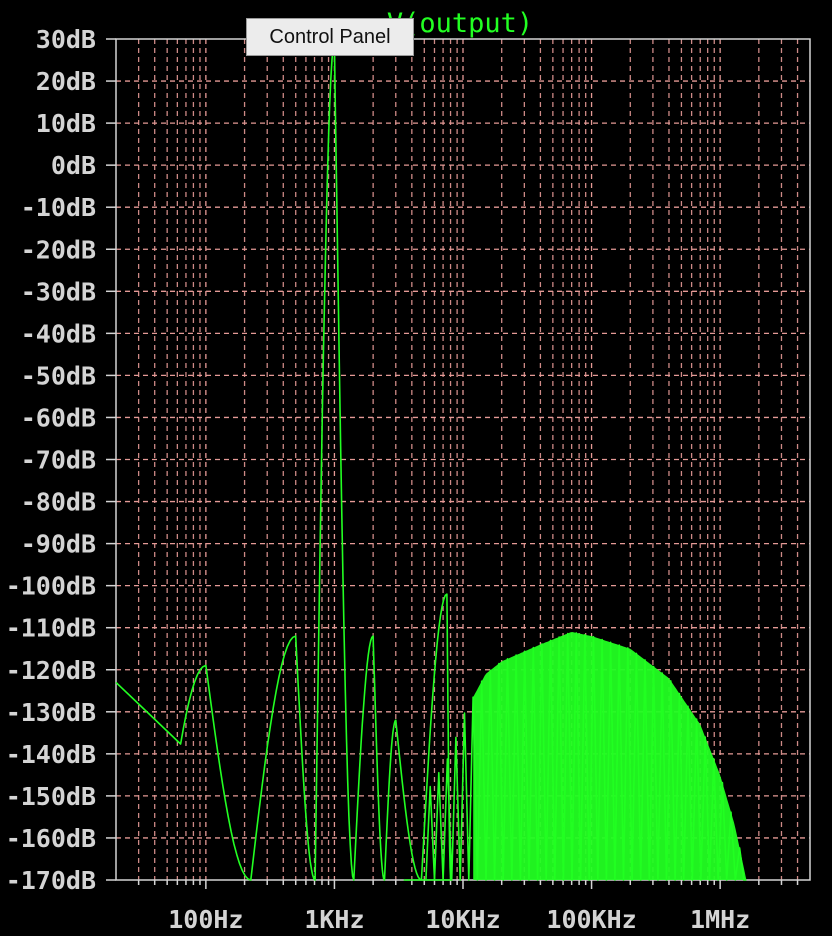  What do you see at coordinates (58, 544) in the screenshot?
I see `y-tick-label: -90dB` at bounding box center [58, 544].